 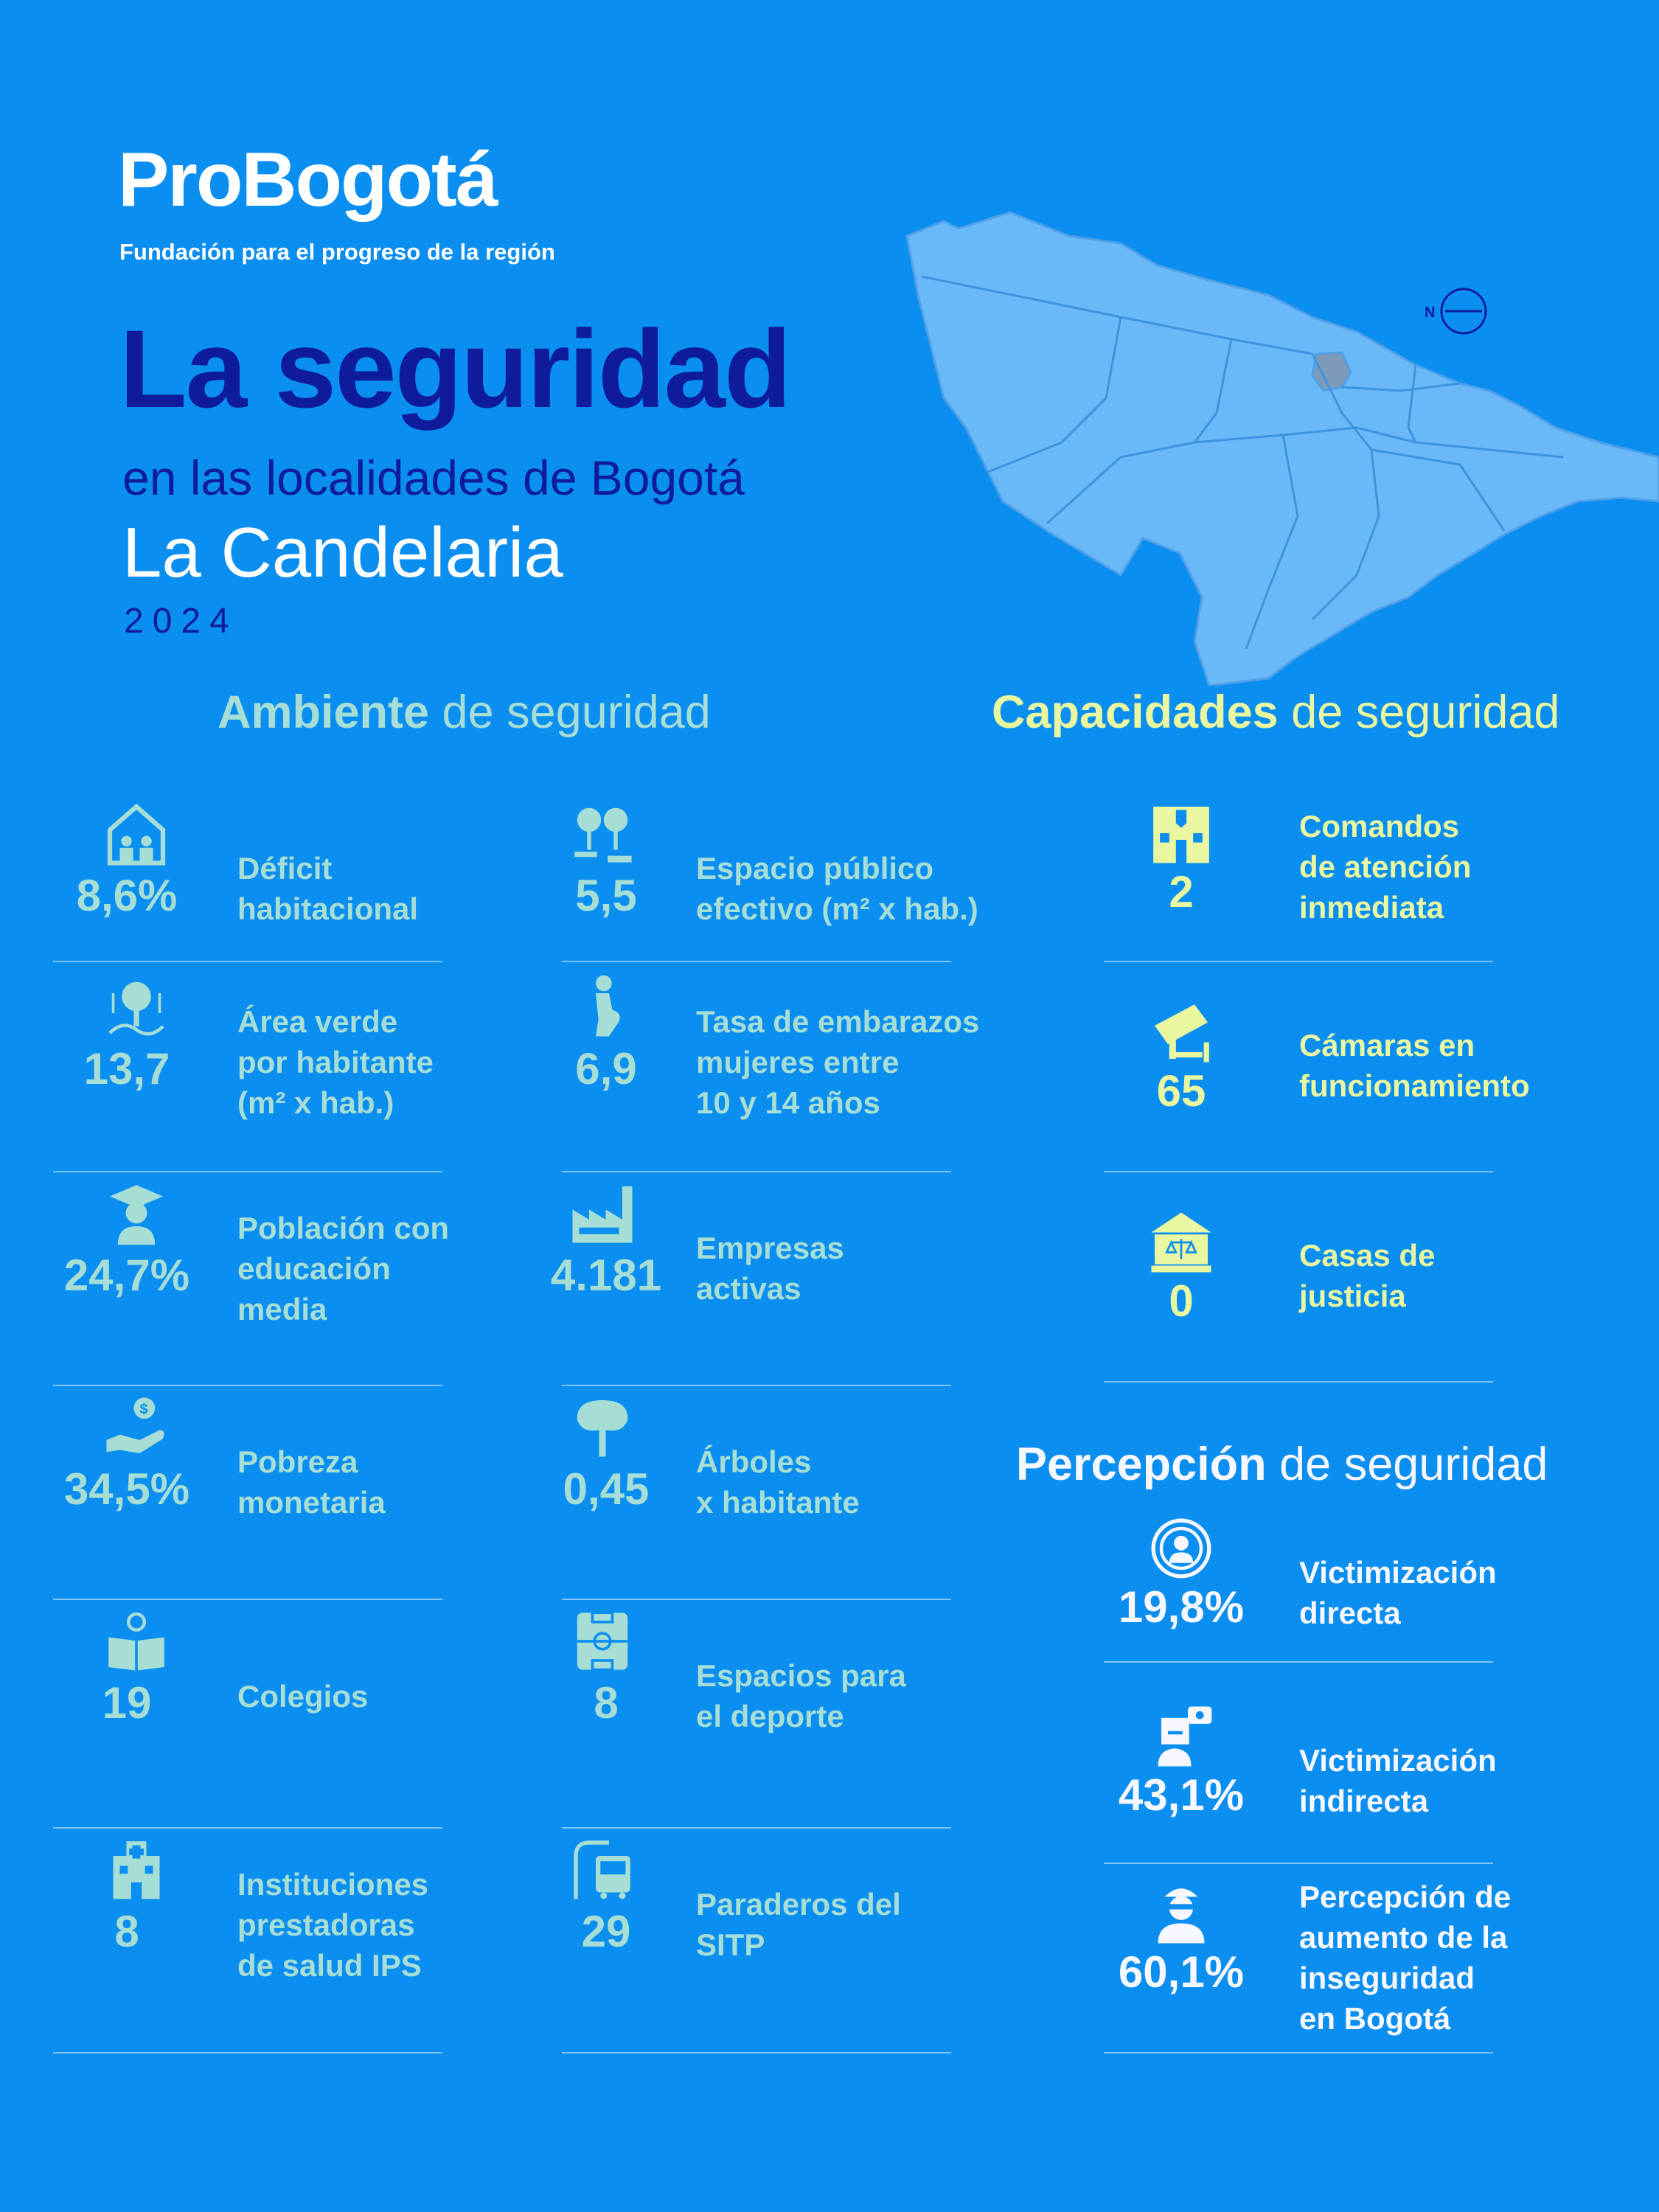 What do you see at coordinates (333, 1924) in the screenshot?
I see `indicator-label: Instituciones prestadoras de salud IPS` at bounding box center [333, 1924].